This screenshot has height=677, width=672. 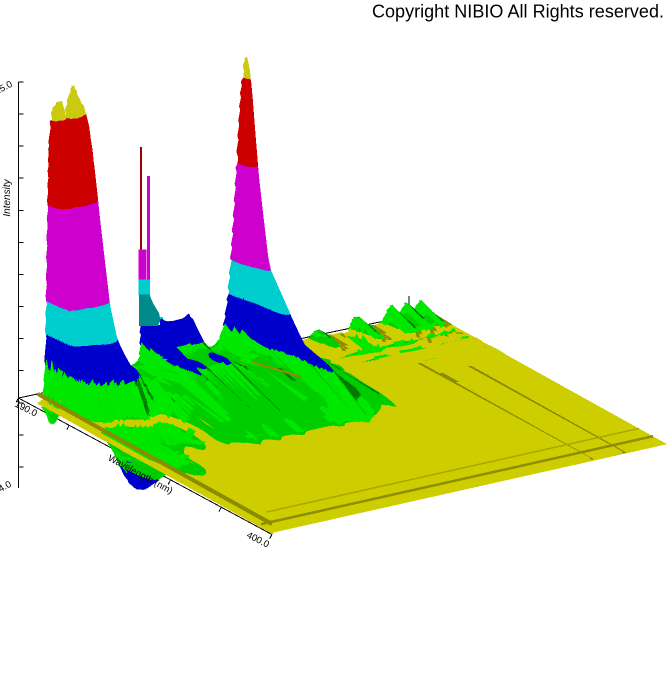 I want to click on svg-text:Copyright NIBIO All Rights res: Copyright NIBIO All Rights reserved., so click(x=518, y=12).